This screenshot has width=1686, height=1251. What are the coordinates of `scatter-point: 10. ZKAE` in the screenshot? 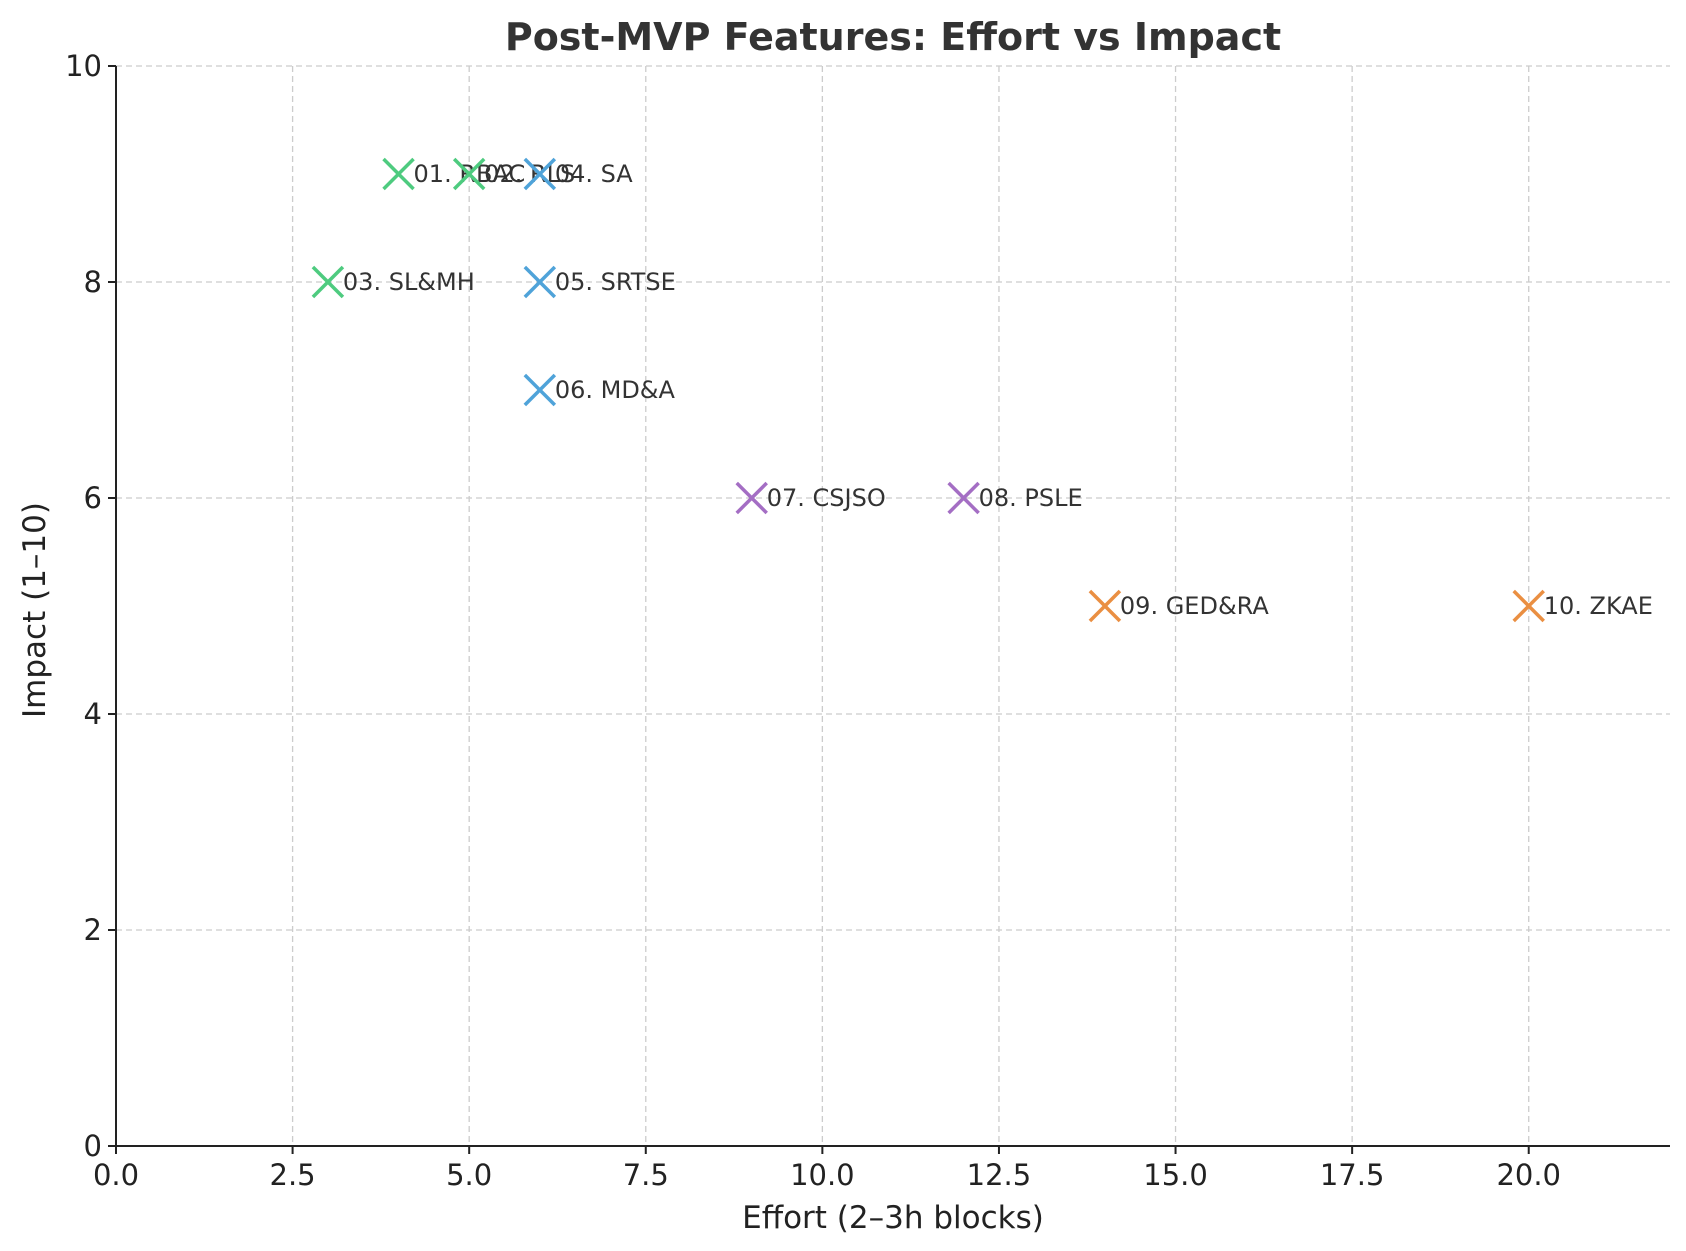 It's located at (1582, 606).